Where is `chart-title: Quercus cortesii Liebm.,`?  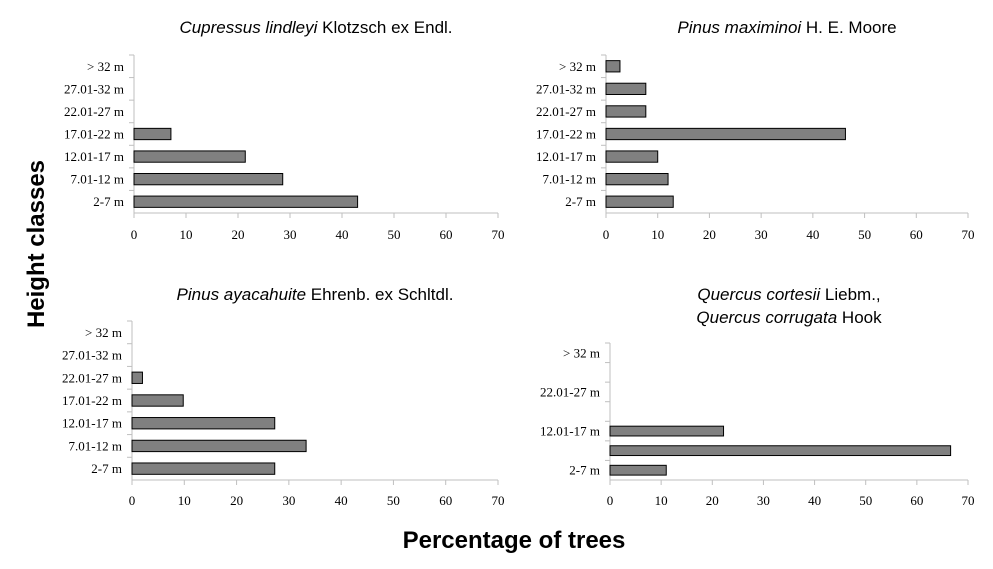 chart-title: Quercus cortesii Liebm., is located at coordinates (788, 294).